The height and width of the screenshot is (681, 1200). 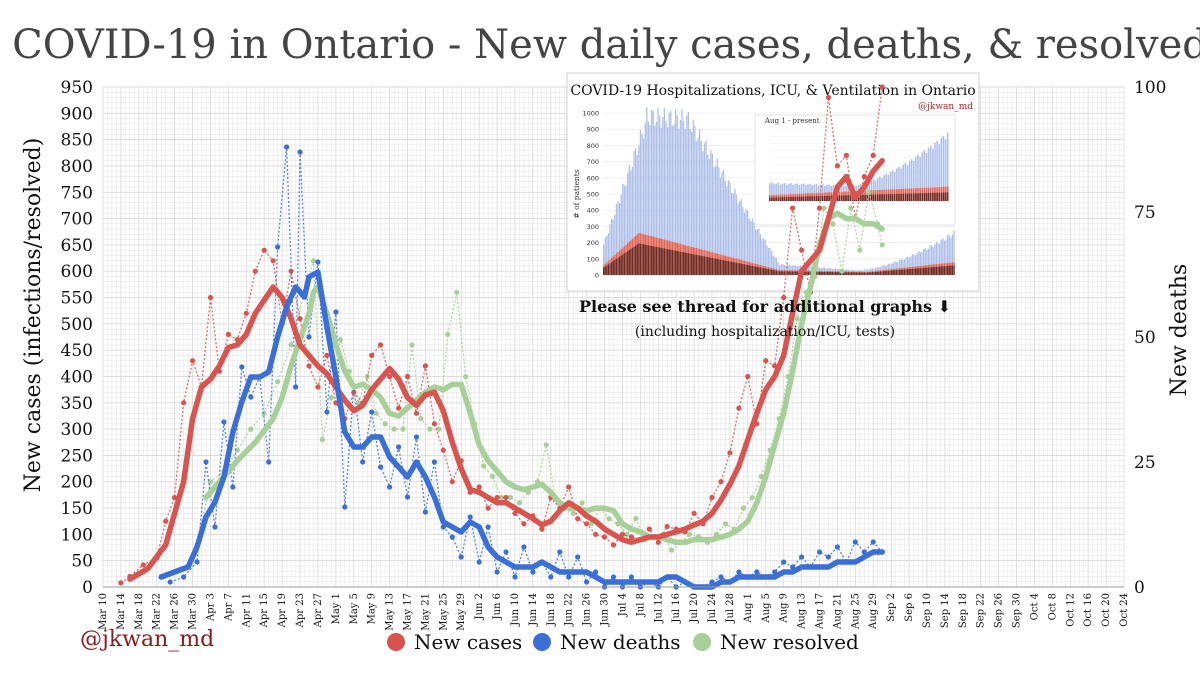 What do you see at coordinates (193, 611) in the screenshot?
I see `x-tick-label: Mar 30` at bounding box center [193, 611].